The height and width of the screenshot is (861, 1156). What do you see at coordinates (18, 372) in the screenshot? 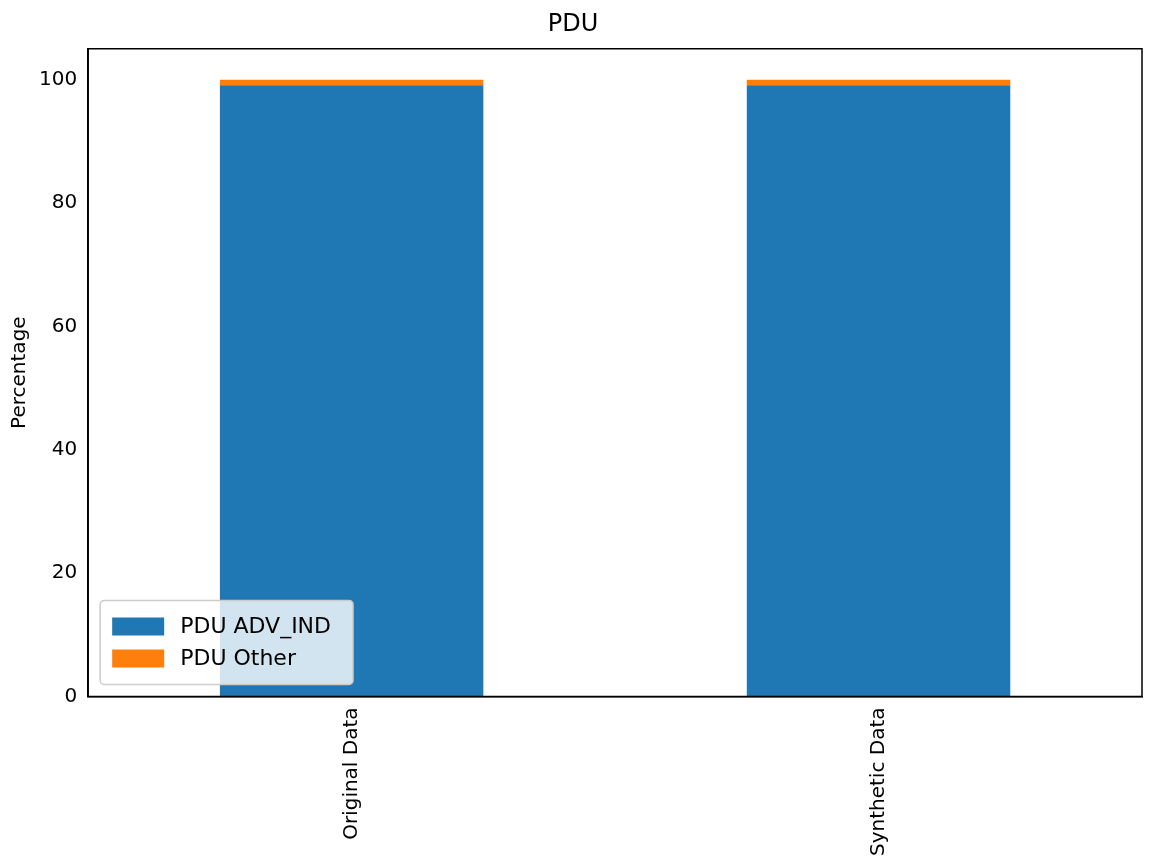
I see `y-axis-title: Percentage` at bounding box center [18, 372].